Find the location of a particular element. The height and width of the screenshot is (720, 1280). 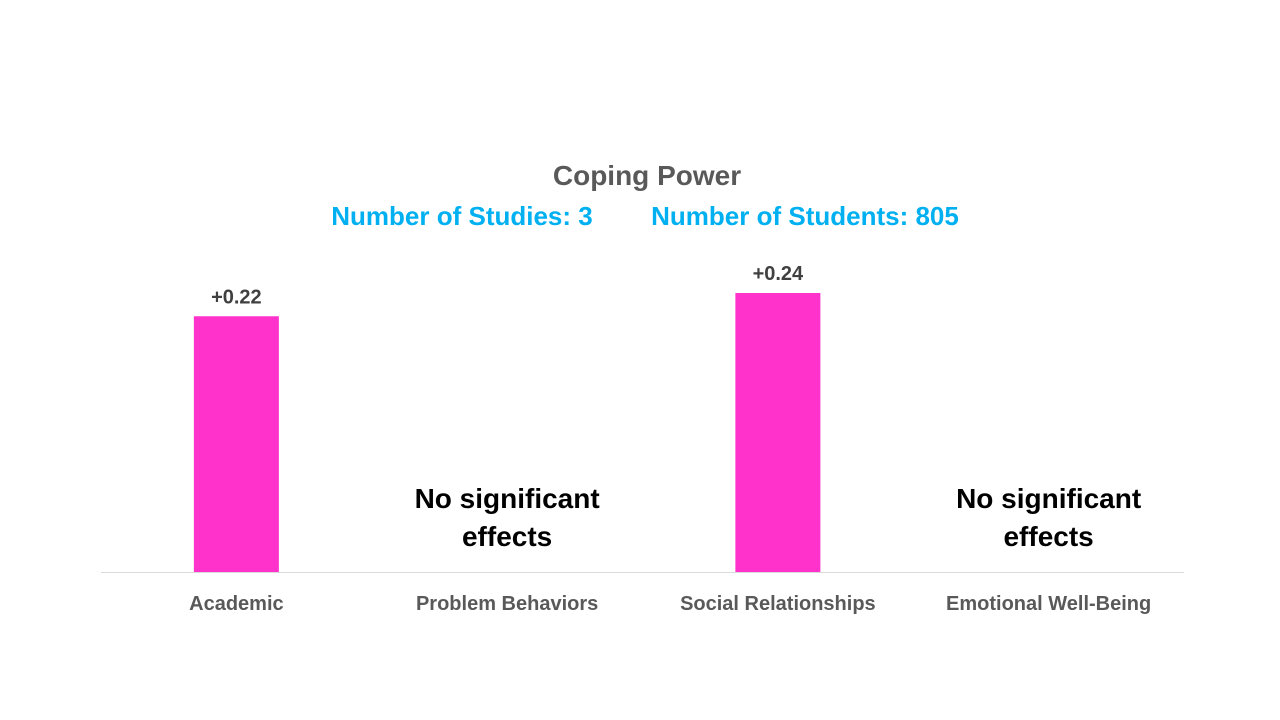

students-count-label: Number of Students: 805 is located at coordinates (805, 216).